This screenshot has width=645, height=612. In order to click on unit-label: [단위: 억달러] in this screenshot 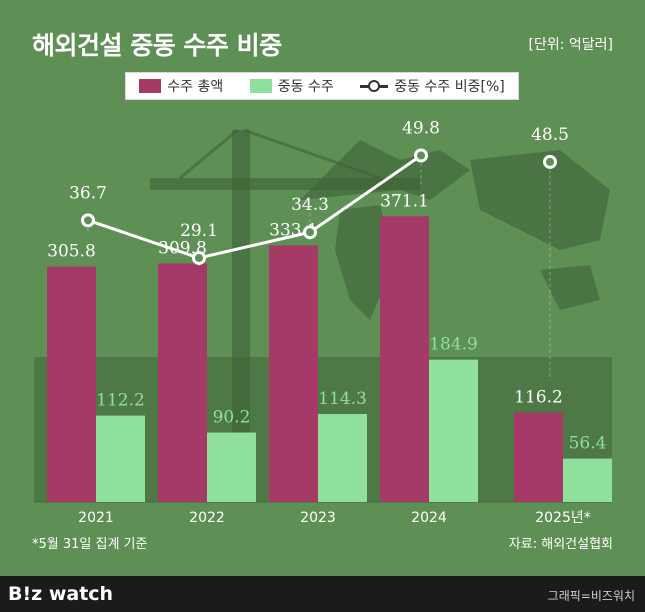, I will do `click(571, 45)`.